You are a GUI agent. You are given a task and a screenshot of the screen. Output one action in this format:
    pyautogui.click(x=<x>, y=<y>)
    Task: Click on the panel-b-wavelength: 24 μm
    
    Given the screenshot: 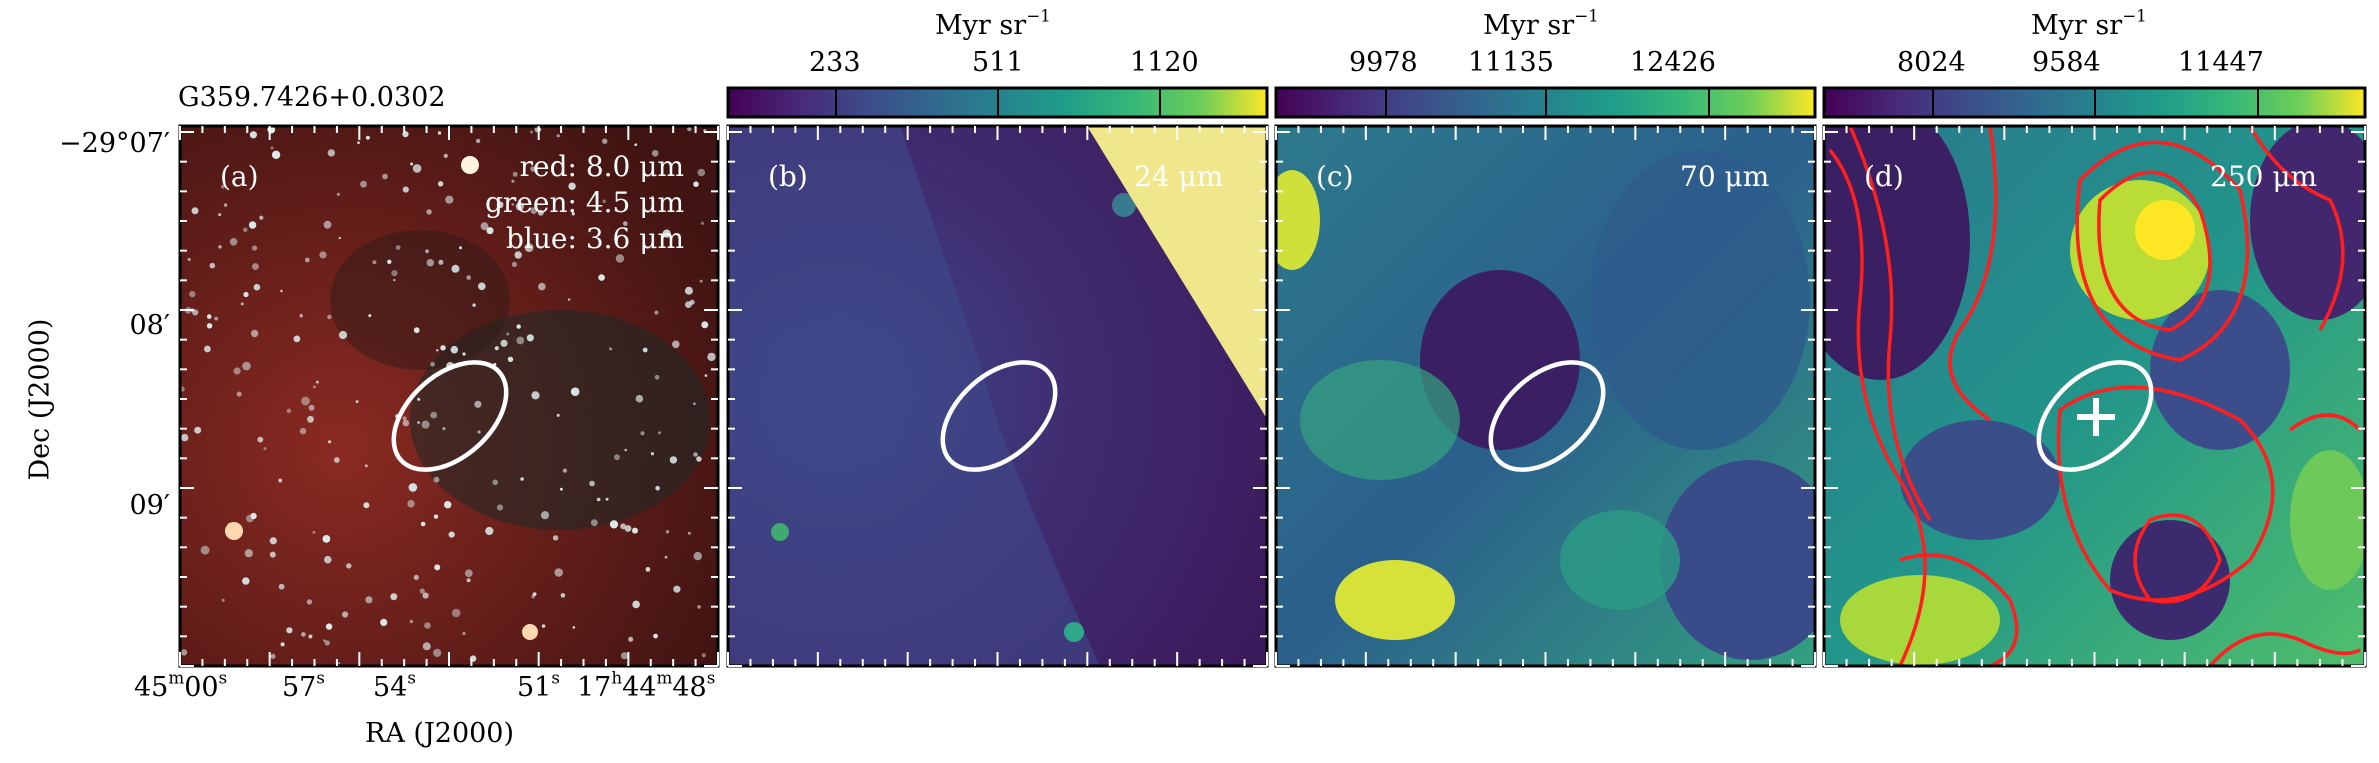 What is the action you would take?
    pyautogui.click(x=1179, y=176)
    